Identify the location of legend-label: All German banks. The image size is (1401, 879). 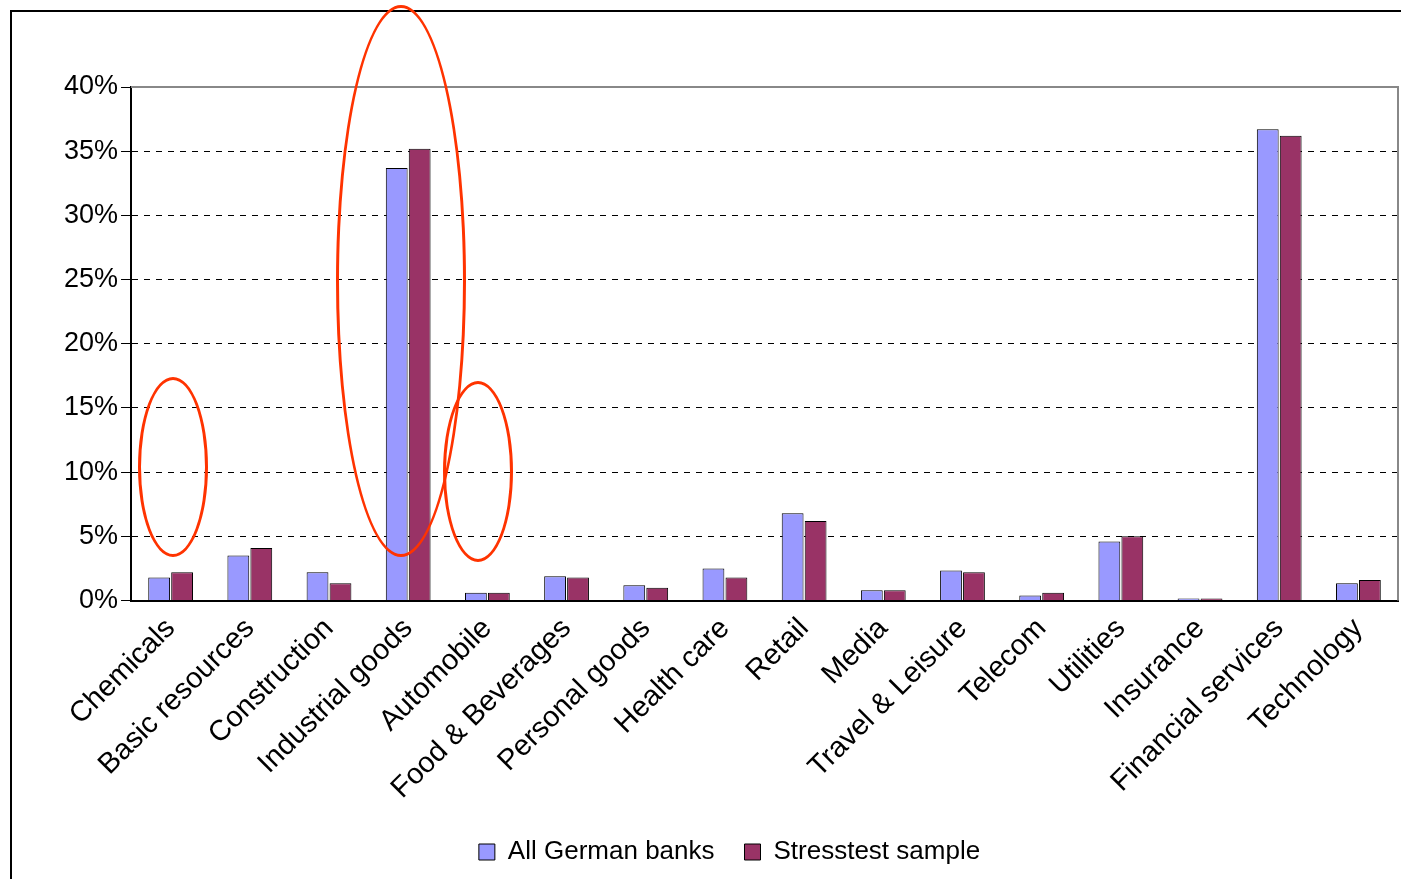
(611, 850).